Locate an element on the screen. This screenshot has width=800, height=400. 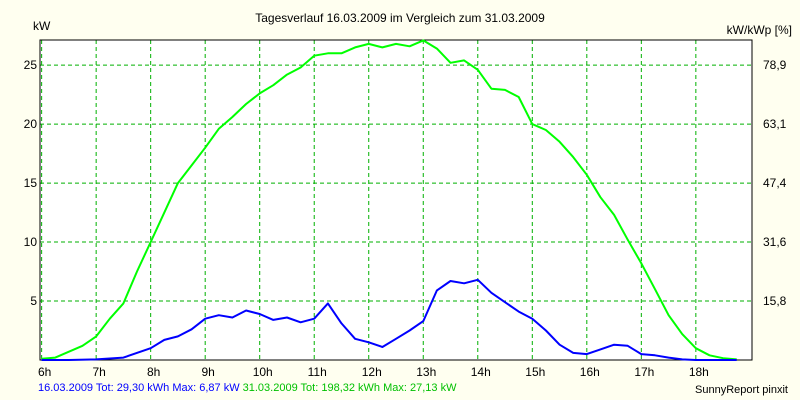
y2-tick-label: 63,1 is located at coordinates (775, 124).